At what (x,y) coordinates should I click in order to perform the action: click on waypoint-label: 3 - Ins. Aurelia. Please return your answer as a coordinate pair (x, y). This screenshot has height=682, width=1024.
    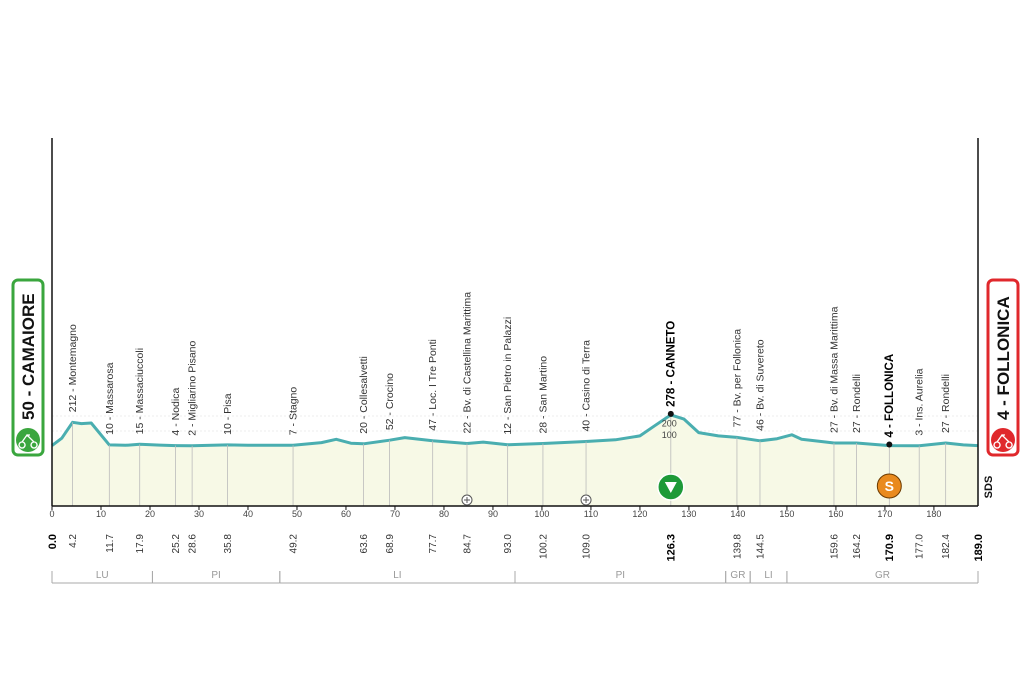
    Looking at the image, I should click on (920, 401).